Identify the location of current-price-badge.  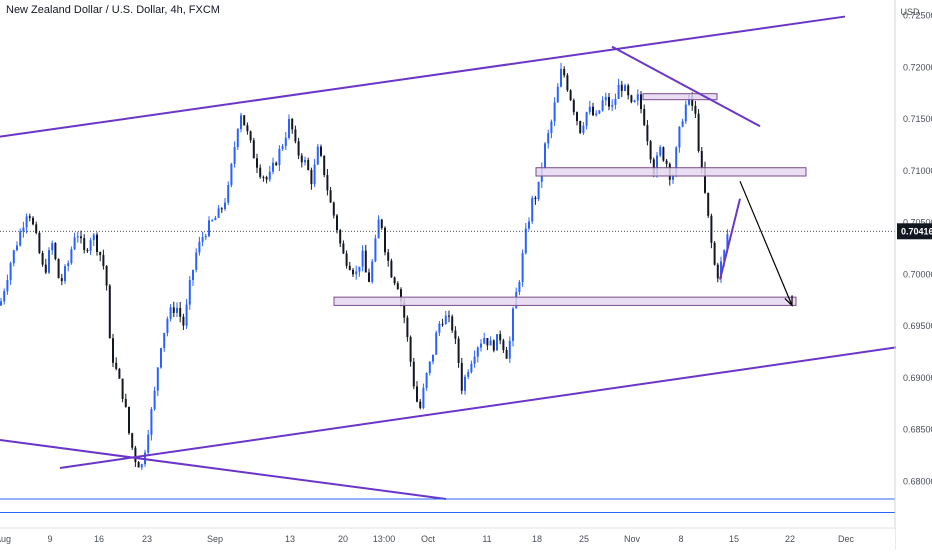
(914, 231).